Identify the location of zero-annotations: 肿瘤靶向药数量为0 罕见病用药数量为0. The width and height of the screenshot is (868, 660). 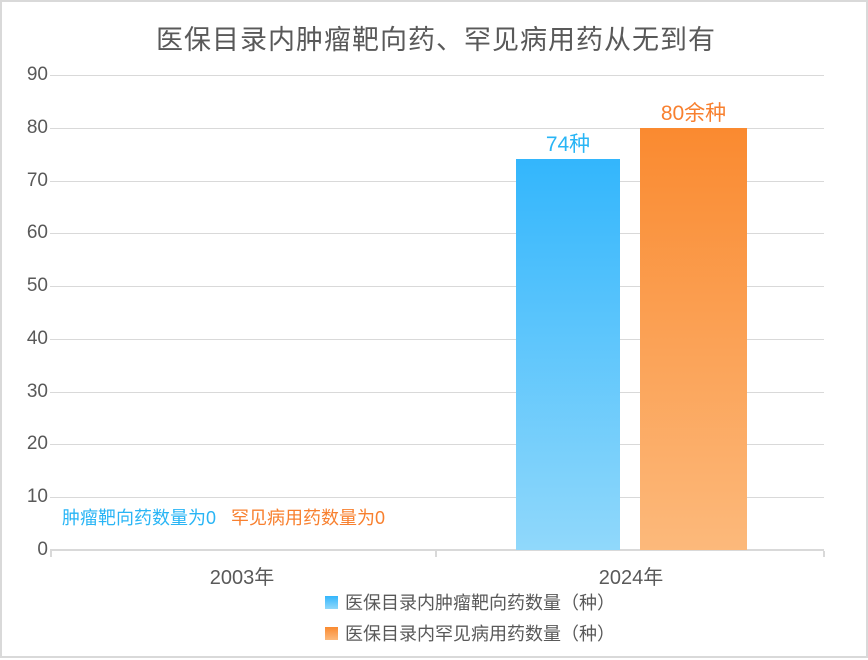
(223, 517).